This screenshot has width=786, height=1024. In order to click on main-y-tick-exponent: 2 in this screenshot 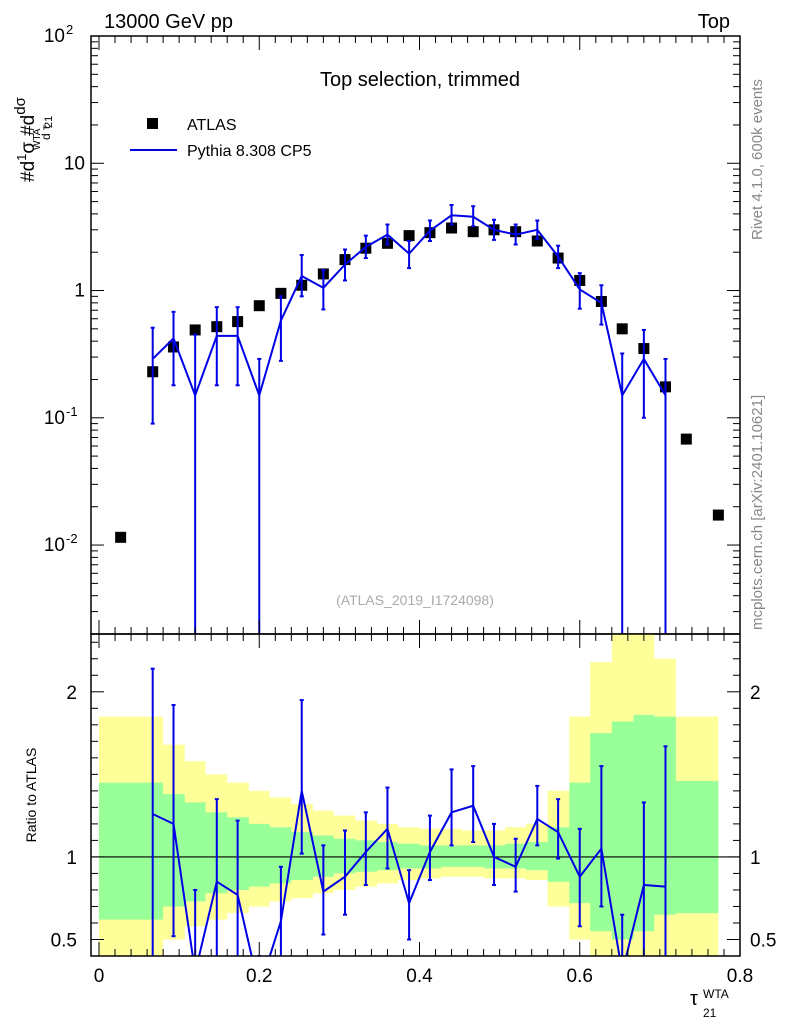, I will do `click(69, 29)`.